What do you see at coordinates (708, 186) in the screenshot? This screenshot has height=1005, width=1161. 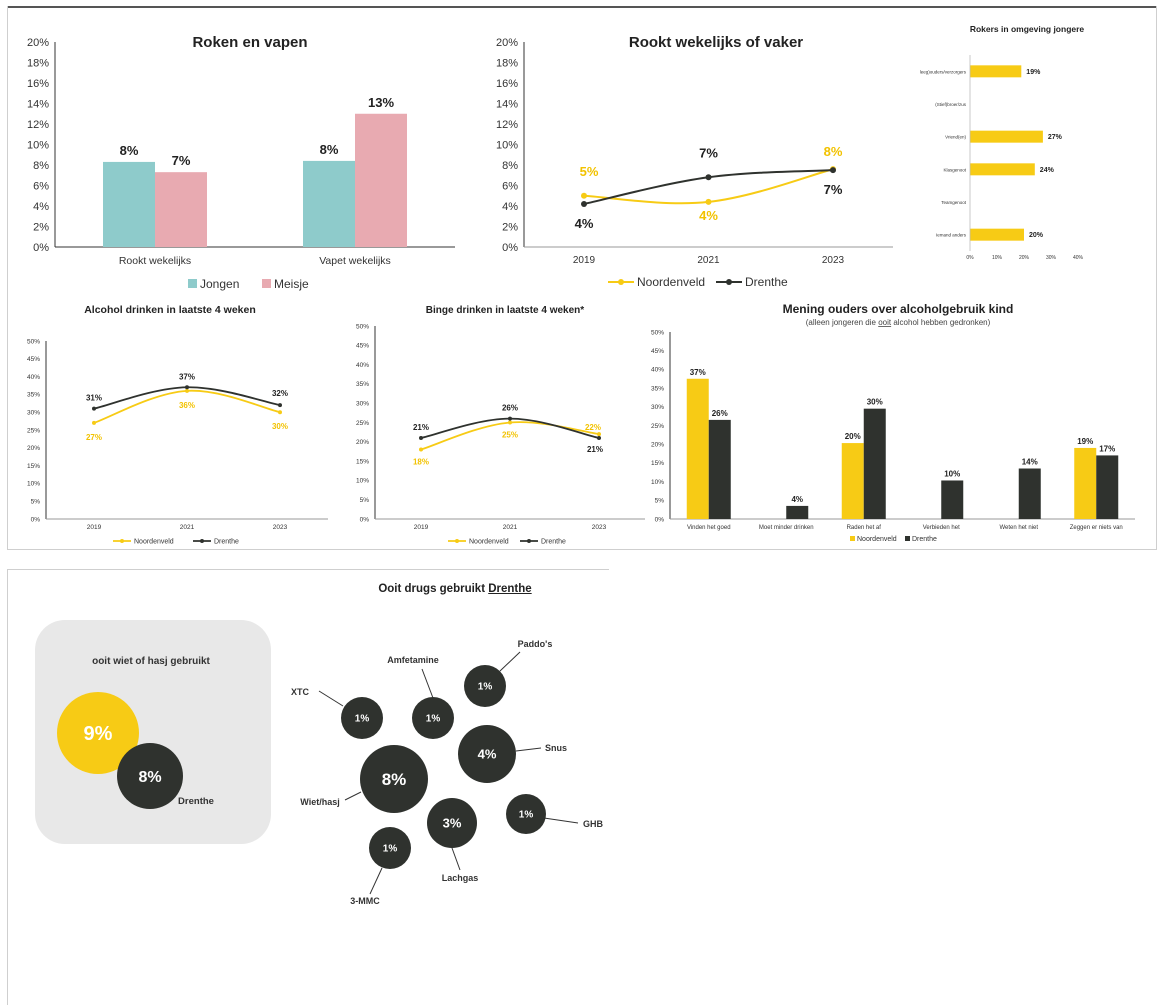 I see `c2-series-line` at bounding box center [708, 186].